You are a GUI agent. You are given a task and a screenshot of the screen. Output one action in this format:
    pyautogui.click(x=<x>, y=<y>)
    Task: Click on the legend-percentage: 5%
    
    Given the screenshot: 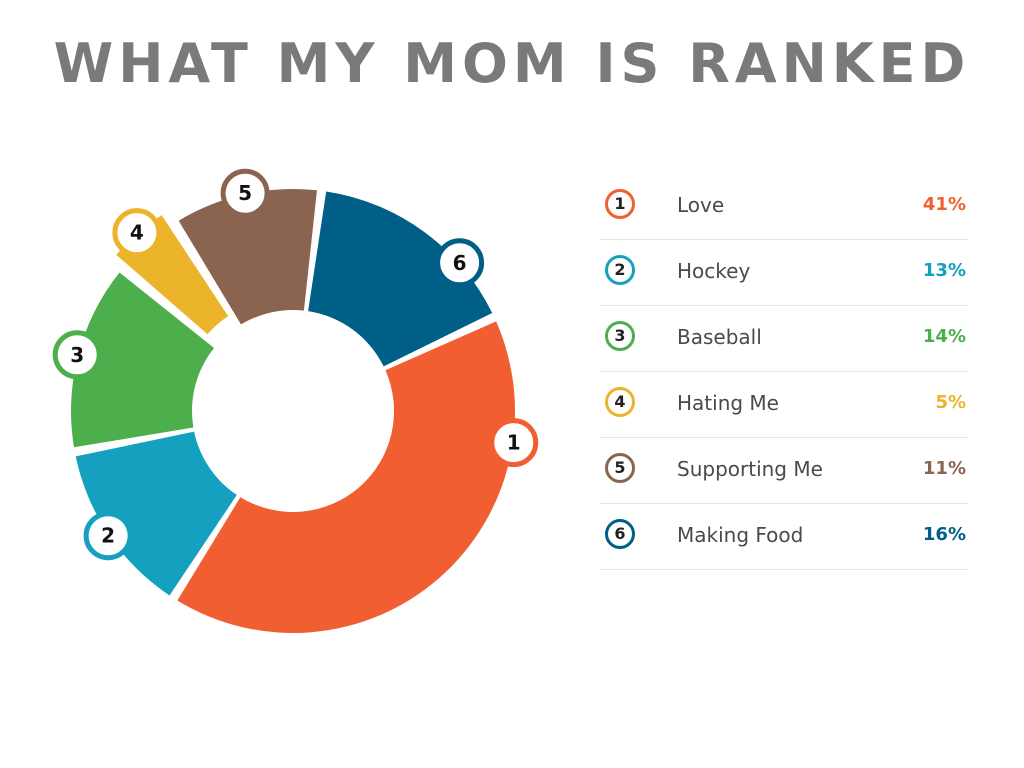 What is the action you would take?
    pyautogui.click(x=950, y=402)
    